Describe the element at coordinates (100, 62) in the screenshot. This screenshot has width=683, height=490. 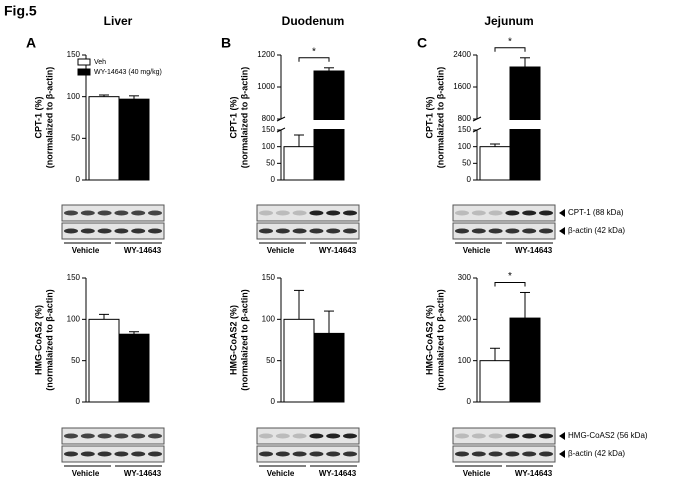
I see `legend-label: Veh` at that location.